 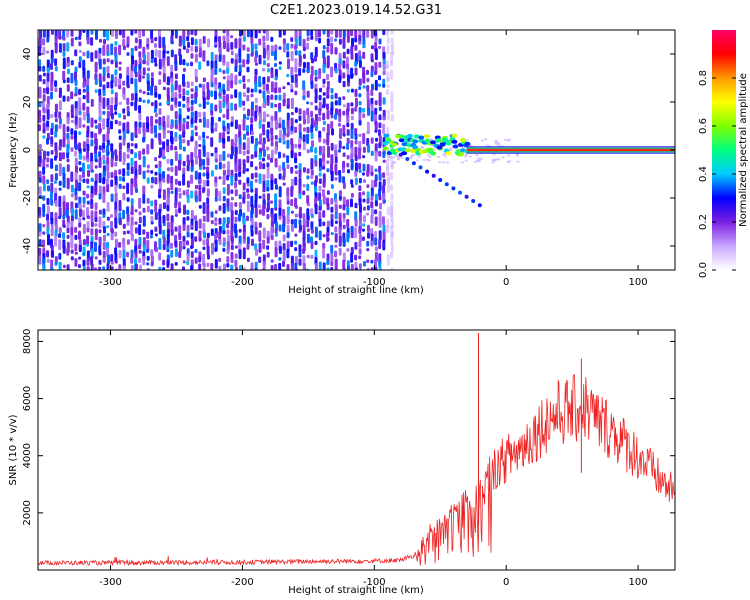 I want to click on y-tick-label: 20, so click(x=27, y=102).